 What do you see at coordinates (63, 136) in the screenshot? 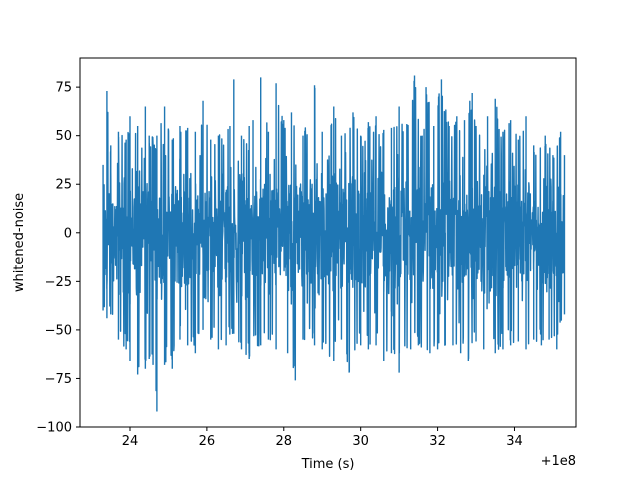
I see `y-tick-label: 50` at bounding box center [63, 136].